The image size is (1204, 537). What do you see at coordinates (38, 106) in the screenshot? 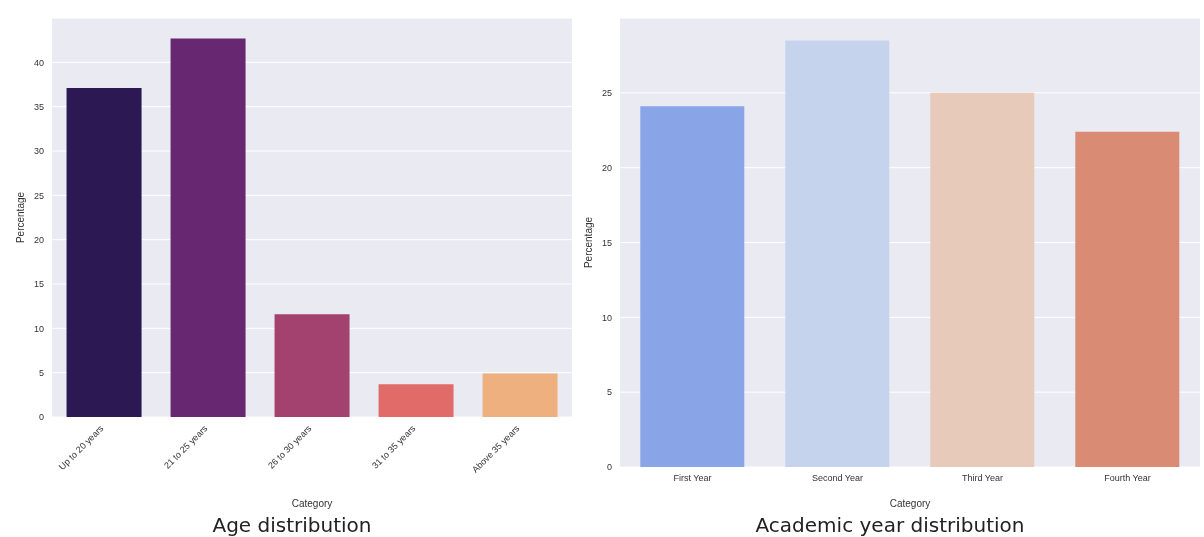
I see `y-tick-label: 35` at bounding box center [38, 106].